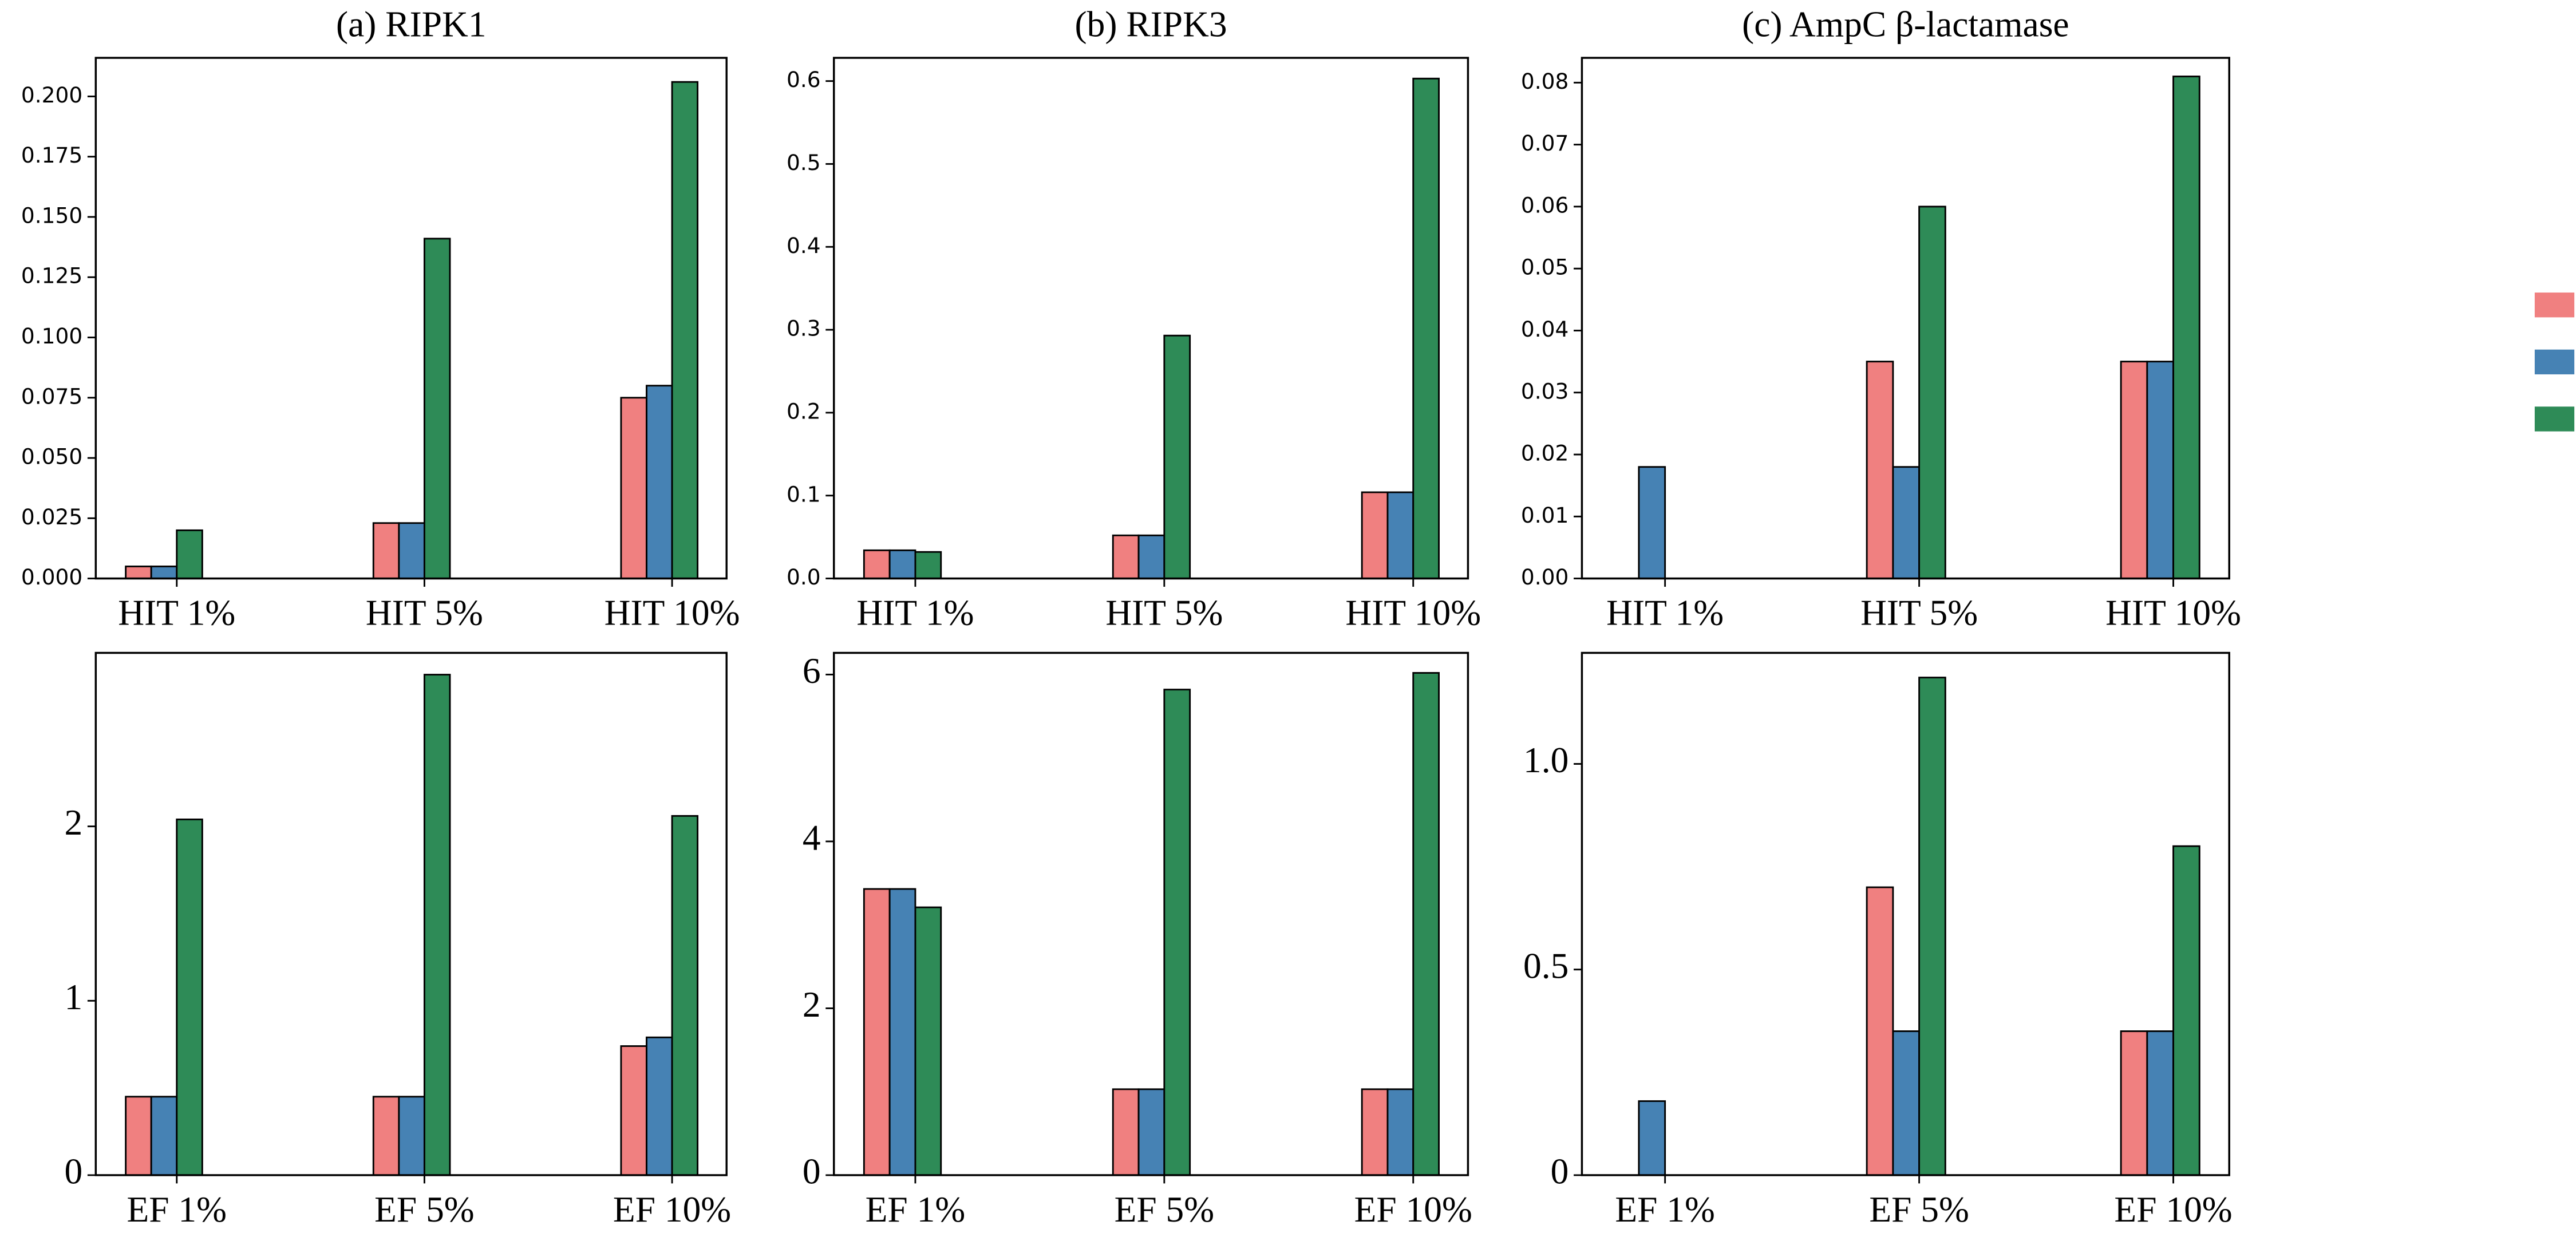 This screenshot has height=1233, width=2576. What do you see at coordinates (1545, 760) in the screenshot?
I see `y-tick-label: 1.0` at bounding box center [1545, 760].